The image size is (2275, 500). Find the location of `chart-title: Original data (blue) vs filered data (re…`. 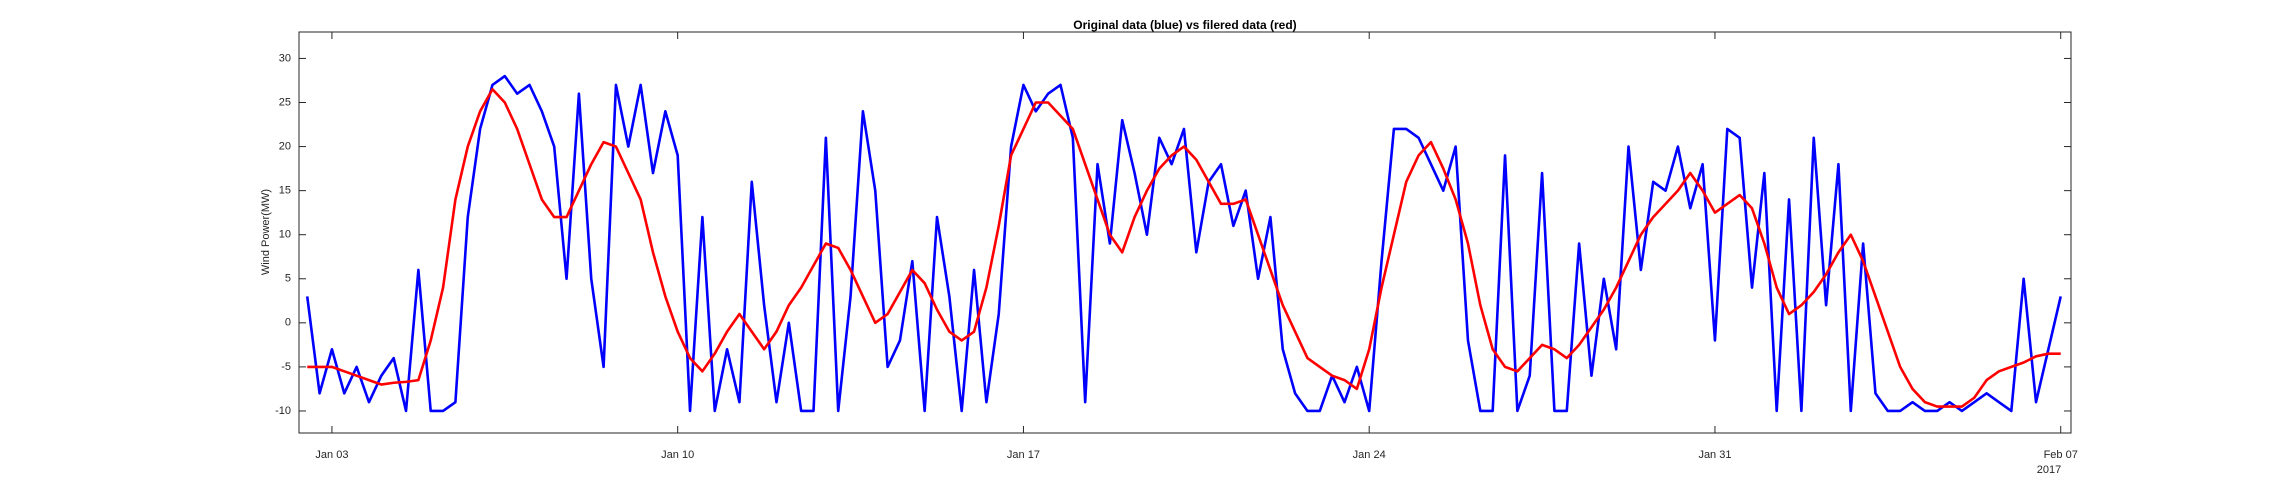

chart-title: Original data (blue) vs filered data (re… is located at coordinates (1184, 25).